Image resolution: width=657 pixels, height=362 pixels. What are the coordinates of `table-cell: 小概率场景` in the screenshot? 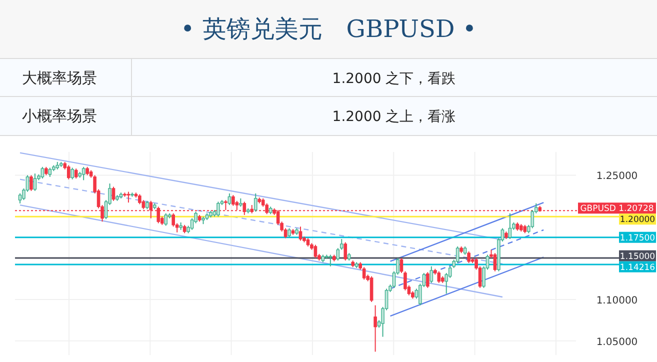 It's located at (59, 116).